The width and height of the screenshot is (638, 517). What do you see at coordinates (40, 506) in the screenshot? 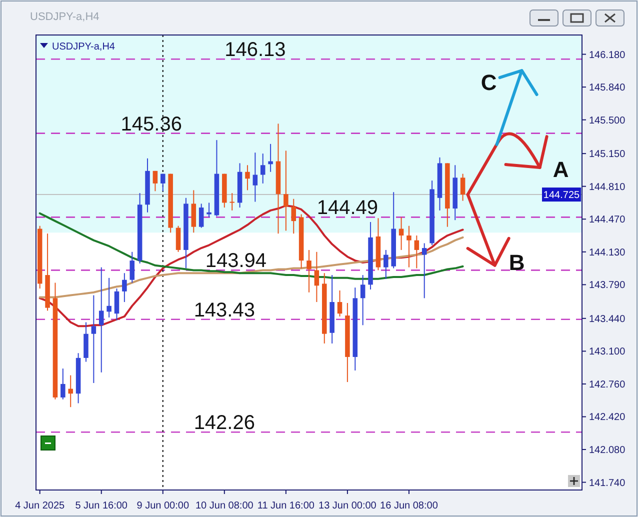
I see `x-tick-label: 4 Jun 2025` at bounding box center [40, 506].